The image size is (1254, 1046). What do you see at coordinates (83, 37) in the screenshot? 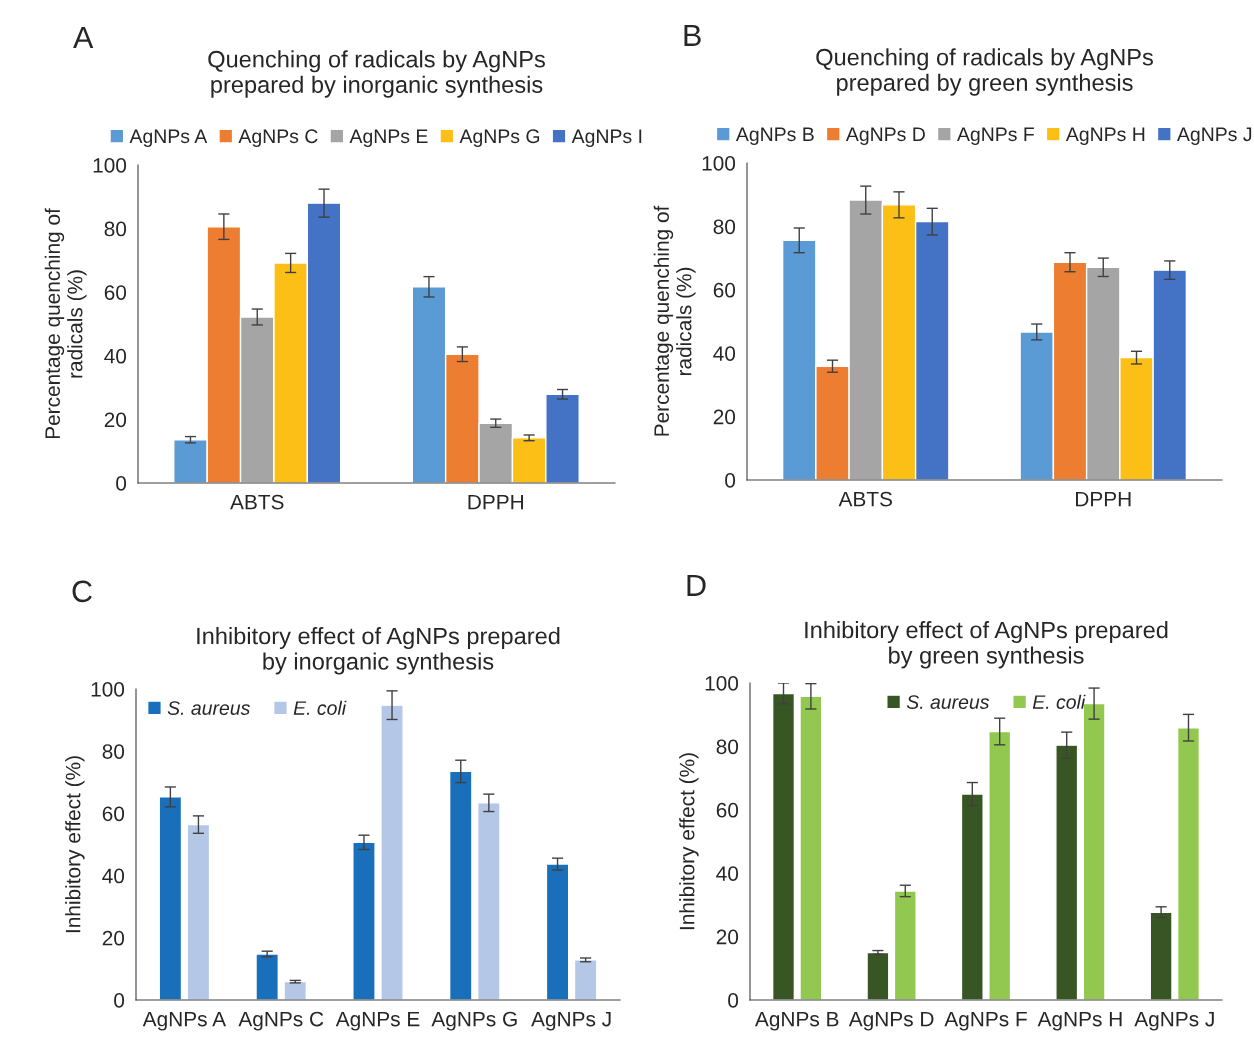
I see `text: A` at bounding box center [83, 37].